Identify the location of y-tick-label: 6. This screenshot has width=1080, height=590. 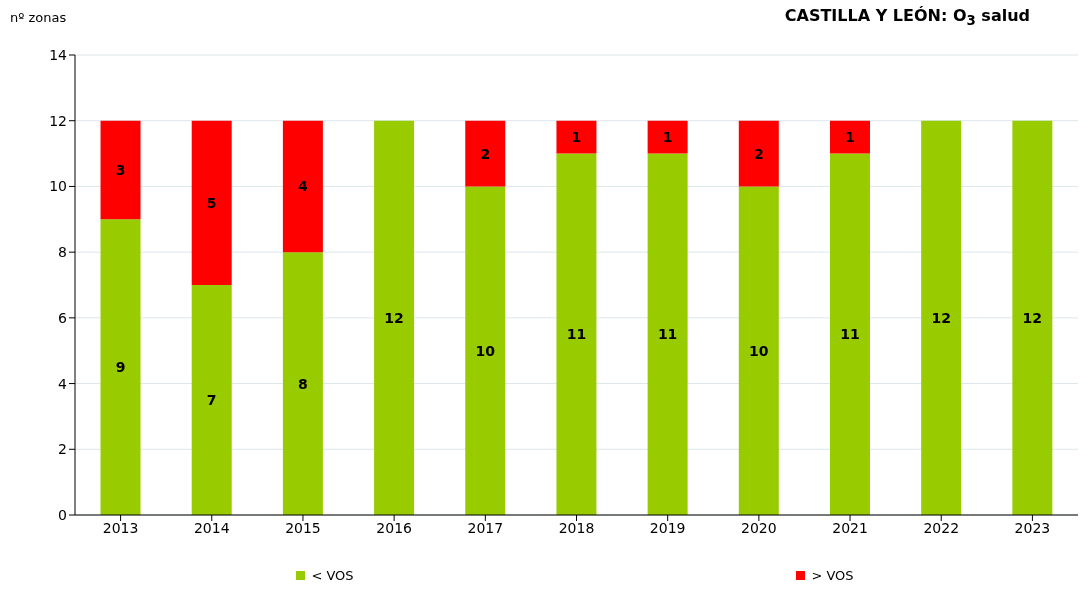
(63, 317).